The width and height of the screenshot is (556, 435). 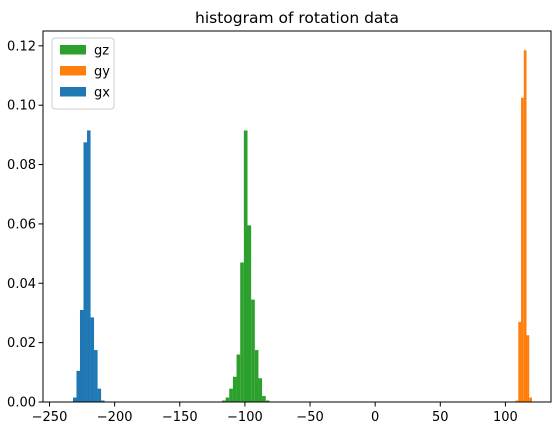 I want to click on legend: gz gy gx, so click(x=83, y=73).